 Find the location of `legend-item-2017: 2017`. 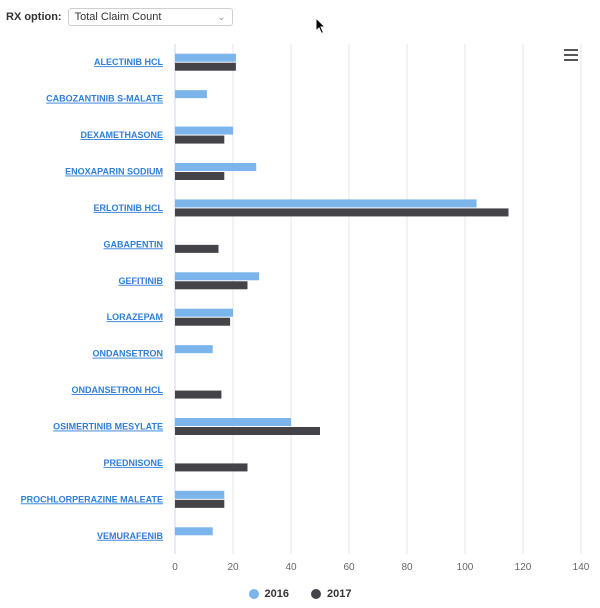

legend-item-2017: 2017 is located at coordinates (331, 594).